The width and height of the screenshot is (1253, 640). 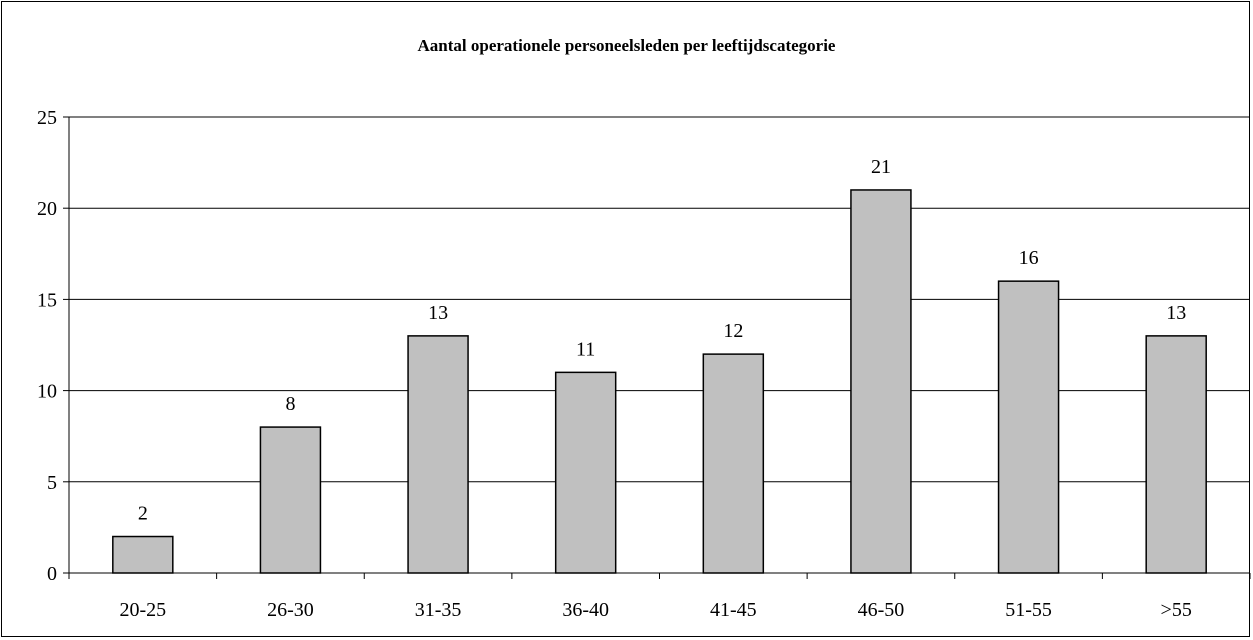 What do you see at coordinates (585, 349) in the screenshot?
I see `data-label: 11` at bounding box center [585, 349].